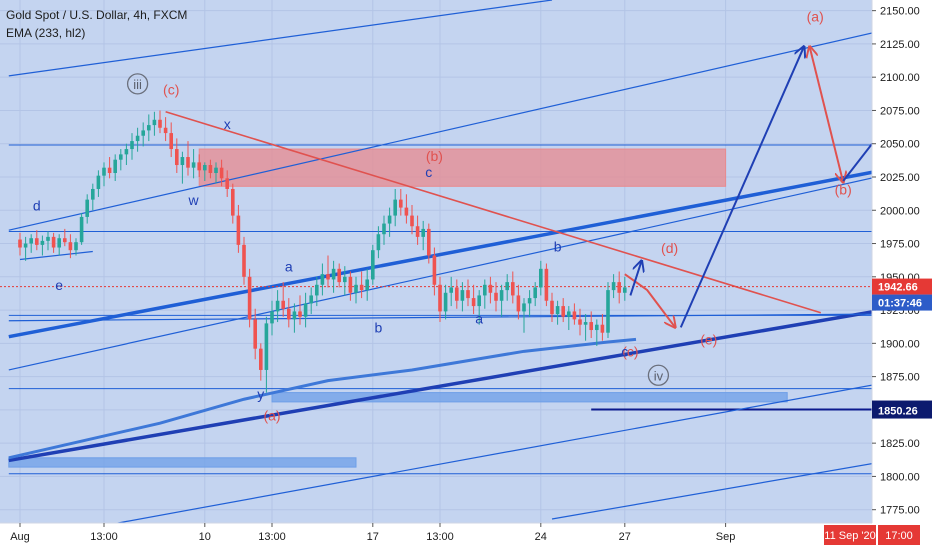 The width and height of the screenshot is (932, 555). What do you see at coordinates (741, 187) in the screenshot?
I see `projection-blue-main` at bounding box center [741, 187].